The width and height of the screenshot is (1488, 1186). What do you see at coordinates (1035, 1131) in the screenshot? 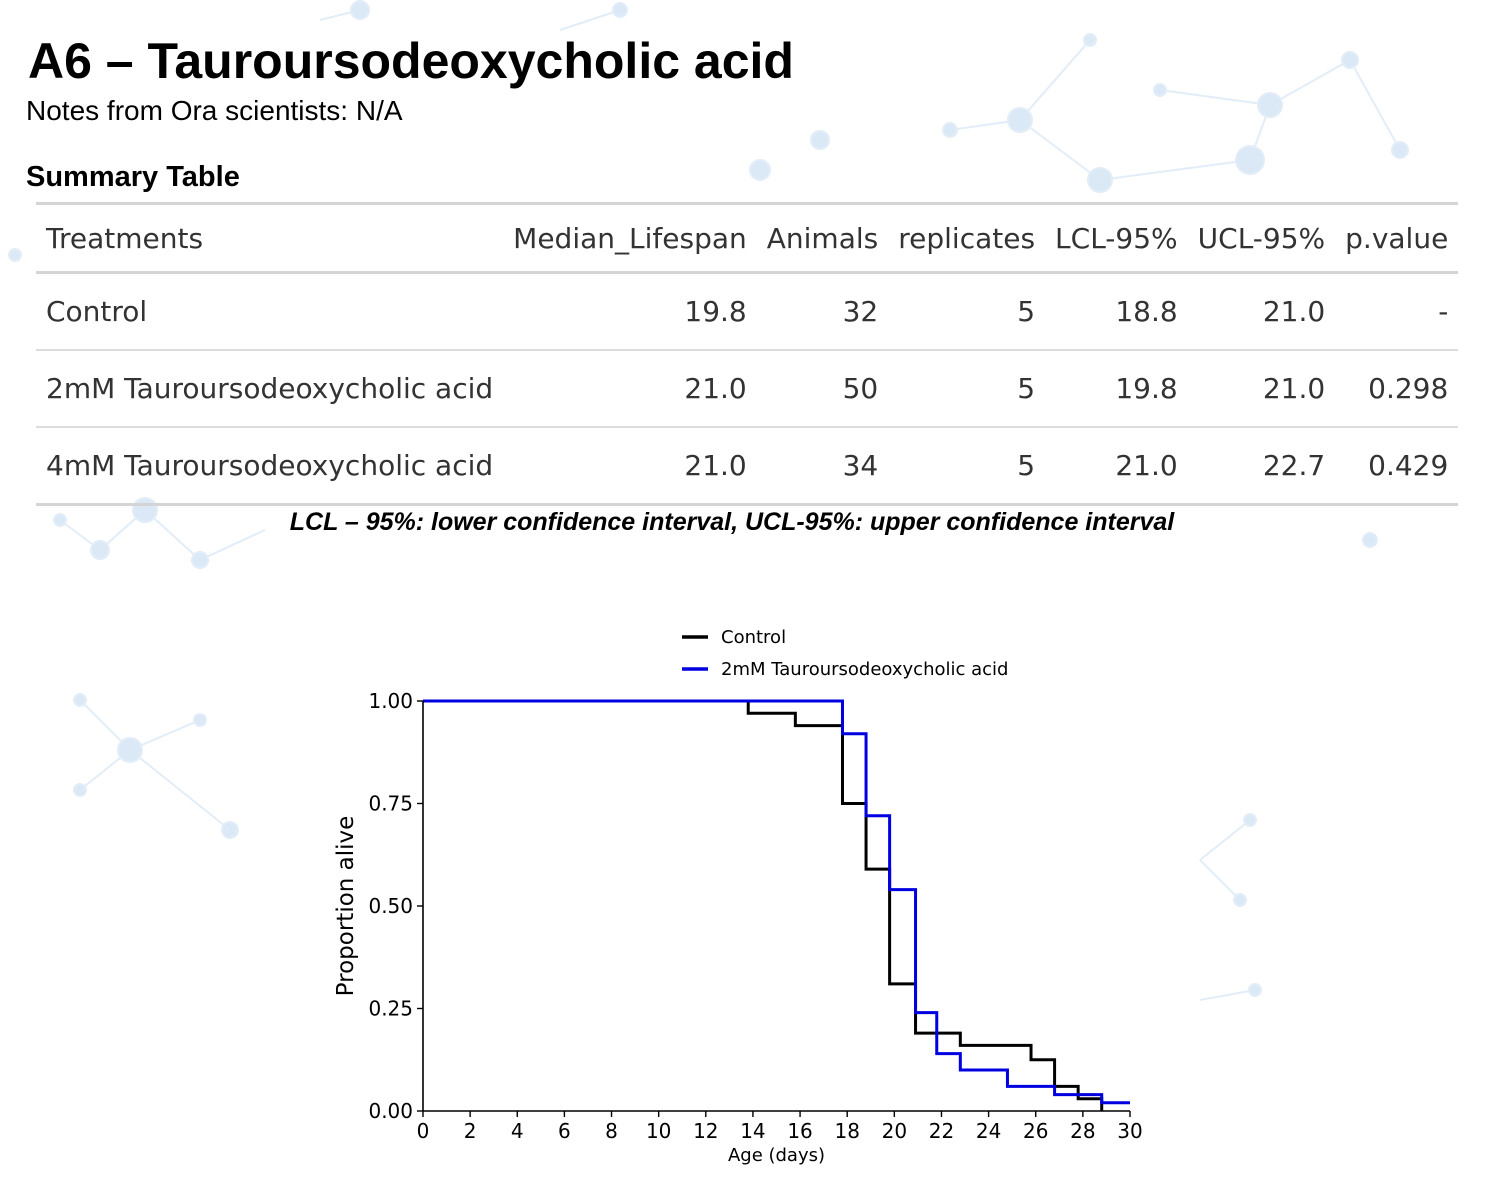
I see `x-tick-label: 26` at bounding box center [1035, 1131].